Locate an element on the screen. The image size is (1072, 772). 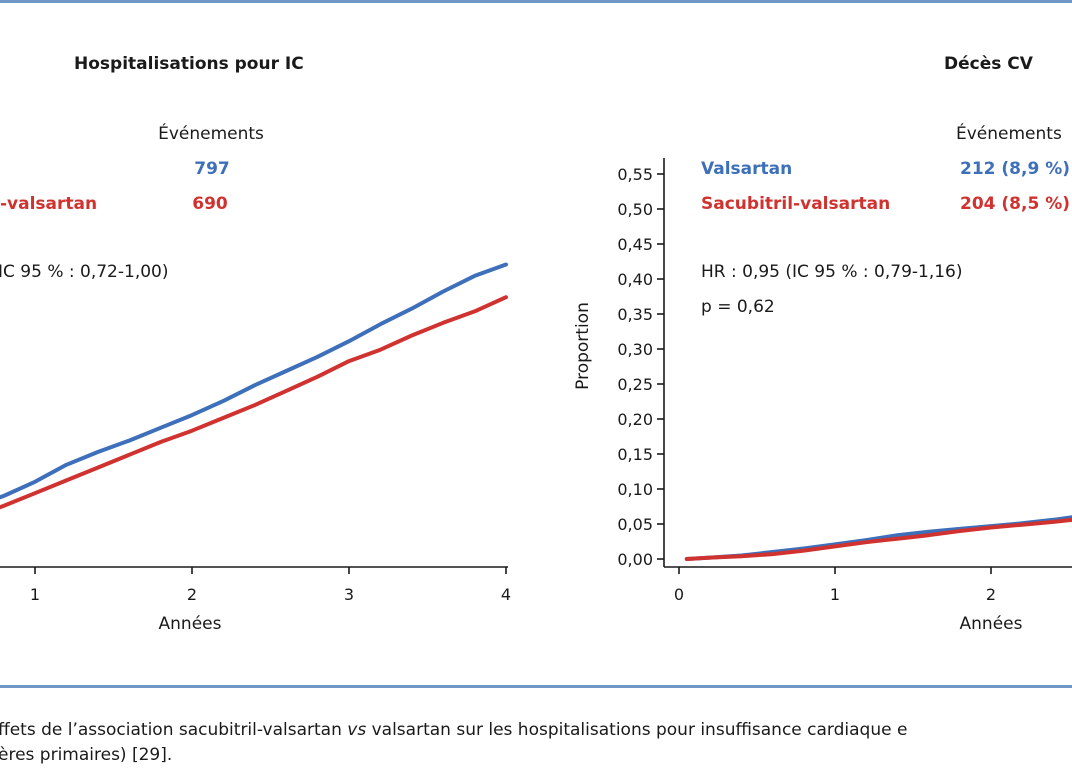
right-y-tick-label: 0,15 is located at coordinates (635, 454).